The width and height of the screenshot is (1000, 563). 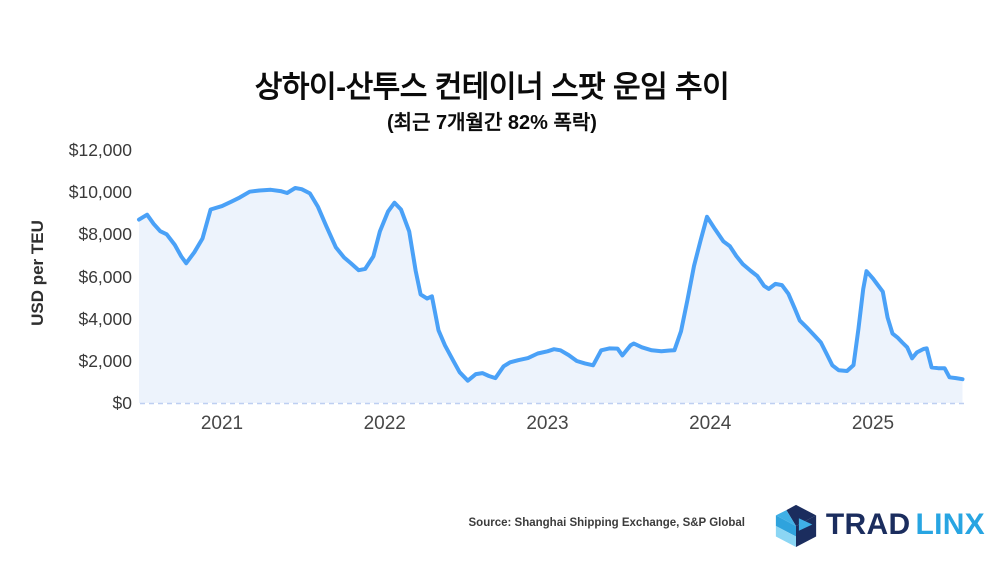 What do you see at coordinates (492, 122) in the screenshot?
I see `chart-subtitle: (최근 7개월간 82% 폭락)` at bounding box center [492, 122].